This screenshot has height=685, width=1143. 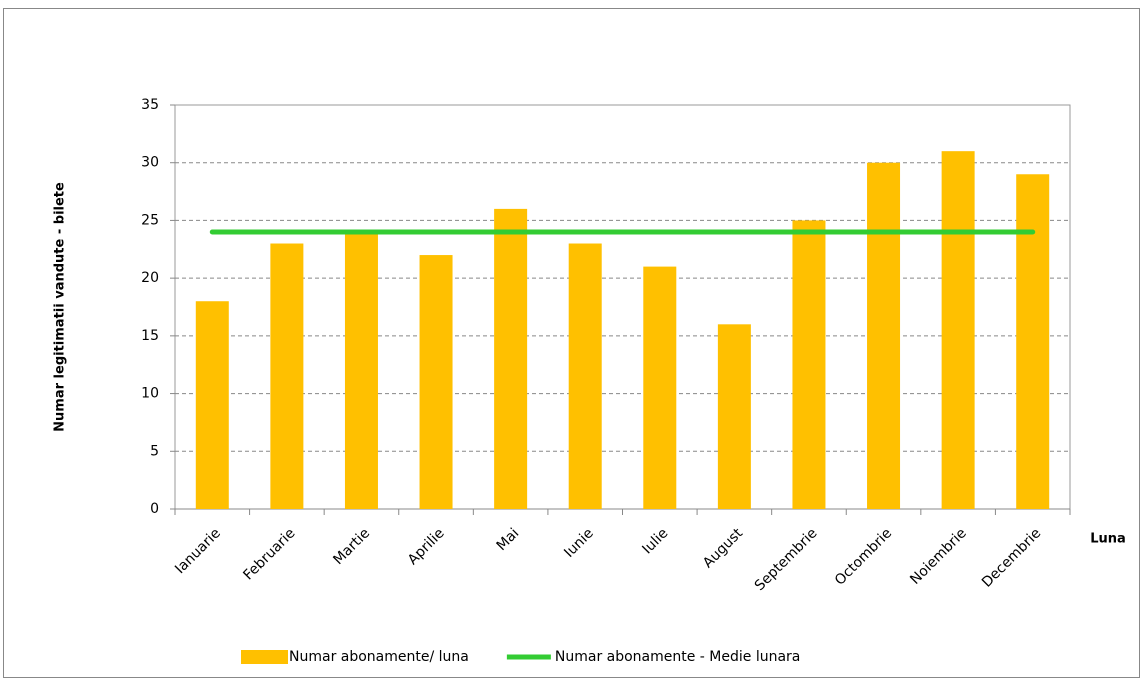 What do you see at coordinates (150, 394) in the screenshot?
I see `y-tick-label: 10` at bounding box center [150, 394].